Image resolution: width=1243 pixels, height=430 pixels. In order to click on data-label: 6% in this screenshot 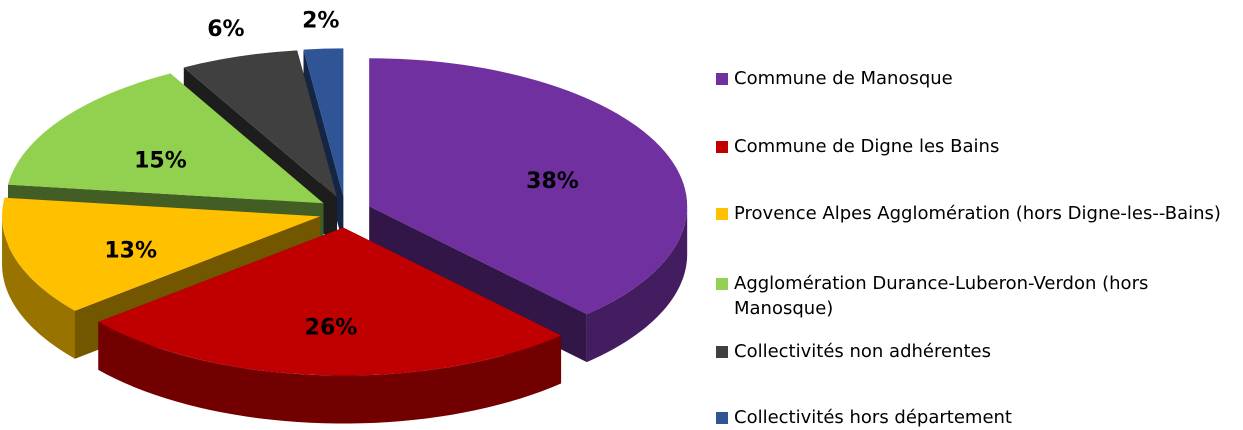, I will do `click(225, 29)`.